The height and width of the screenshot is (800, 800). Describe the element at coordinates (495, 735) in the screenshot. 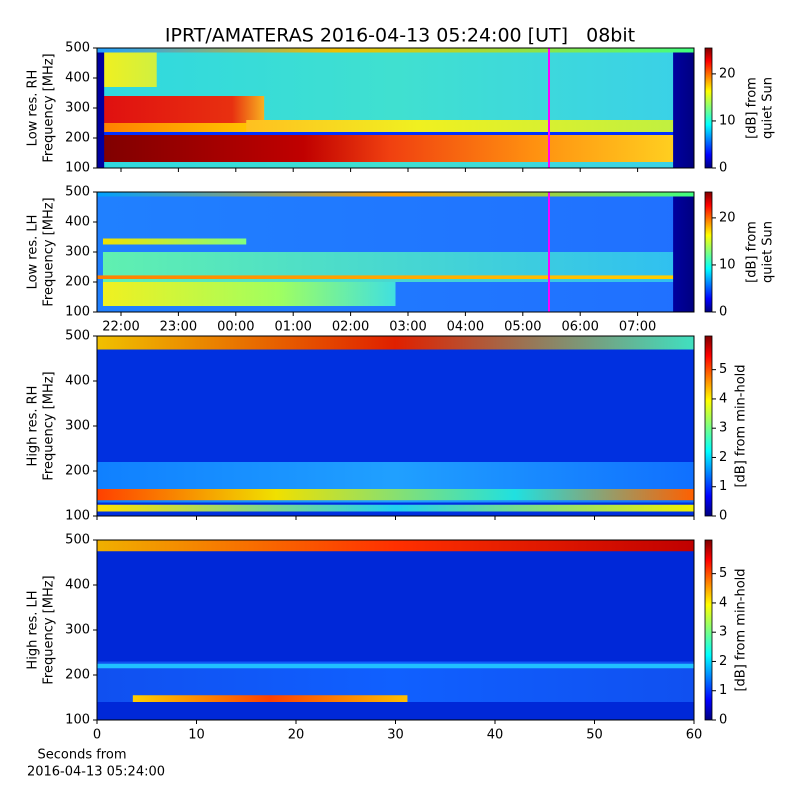

I see `x-tick-label: 40` at that location.